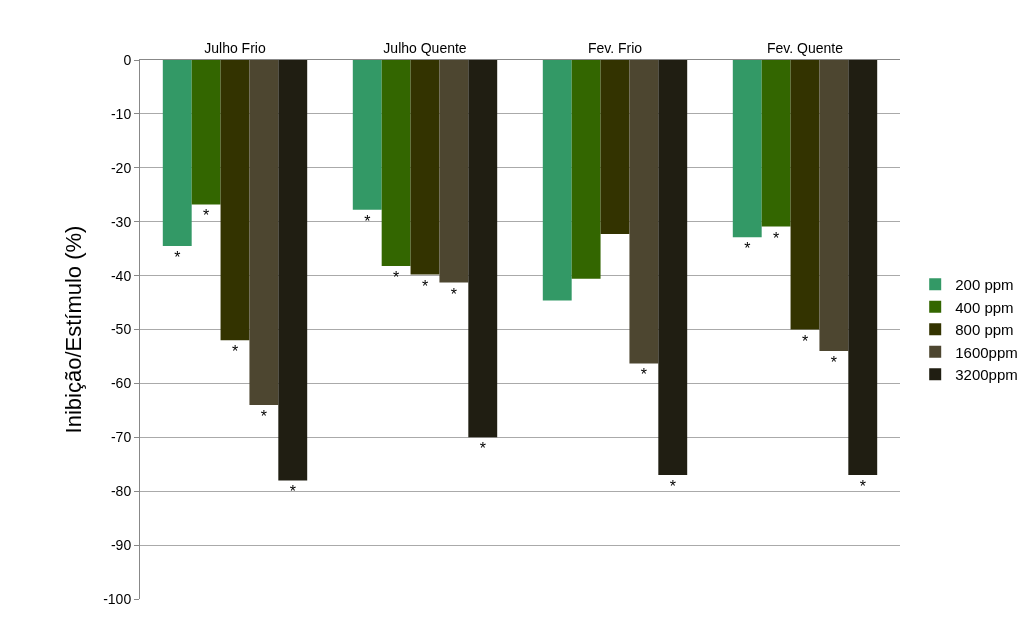 The width and height of the screenshot is (1035, 619). Describe the element at coordinates (73, 329) in the screenshot. I see `y-axis-title: Inibição/Estímulo (%)` at that location.